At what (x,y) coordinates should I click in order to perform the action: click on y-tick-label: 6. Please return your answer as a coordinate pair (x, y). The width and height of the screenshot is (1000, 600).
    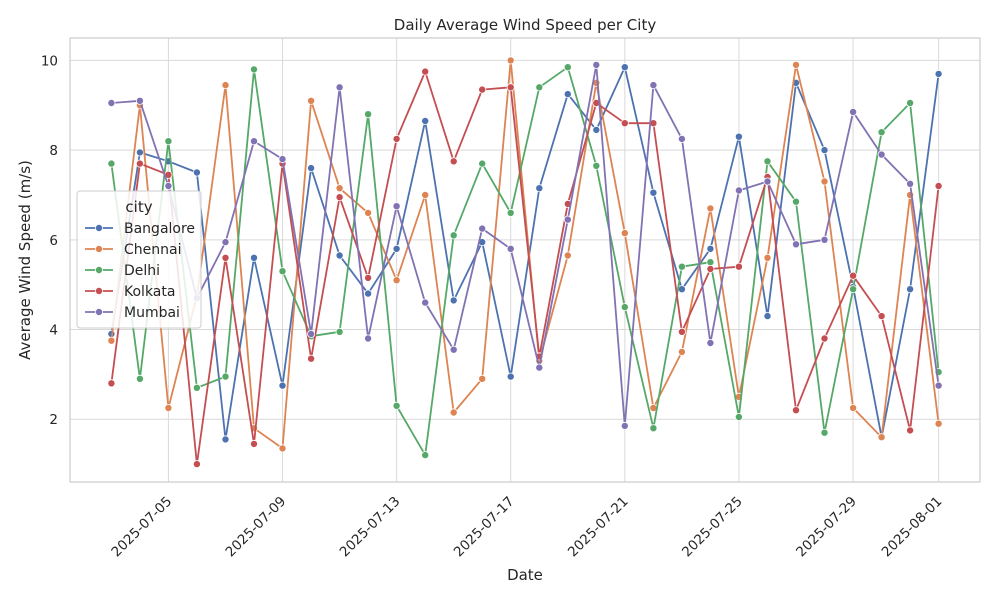
    Looking at the image, I should click on (53, 241).